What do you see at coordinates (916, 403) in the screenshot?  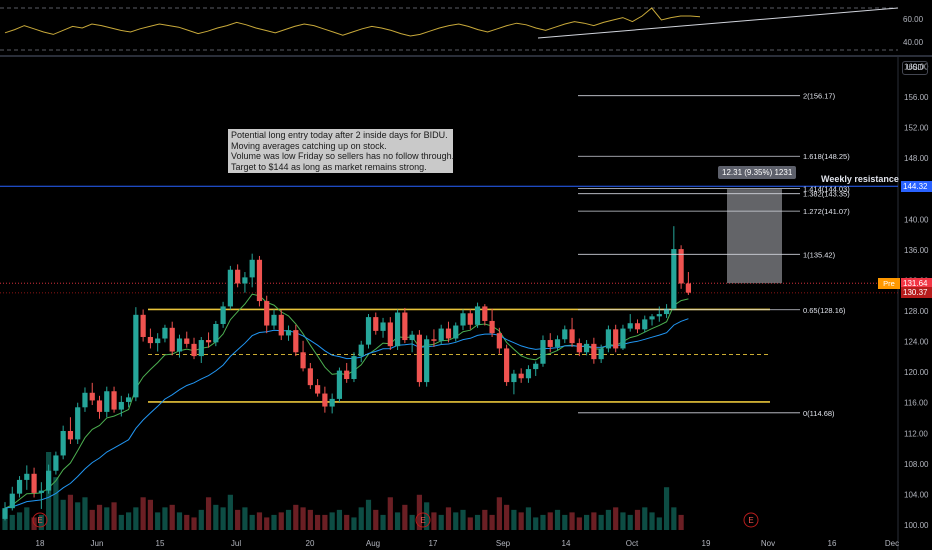 I see `y-tick-label: 116.00` at bounding box center [916, 403].